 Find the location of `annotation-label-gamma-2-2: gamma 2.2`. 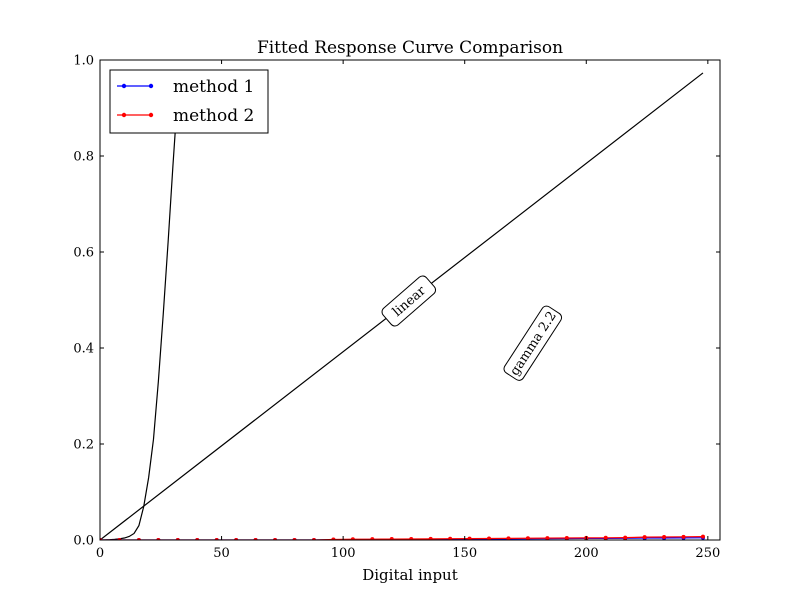

annotation-label-gamma-2-2: gamma 2.2 is located at coordinates (533, 344).